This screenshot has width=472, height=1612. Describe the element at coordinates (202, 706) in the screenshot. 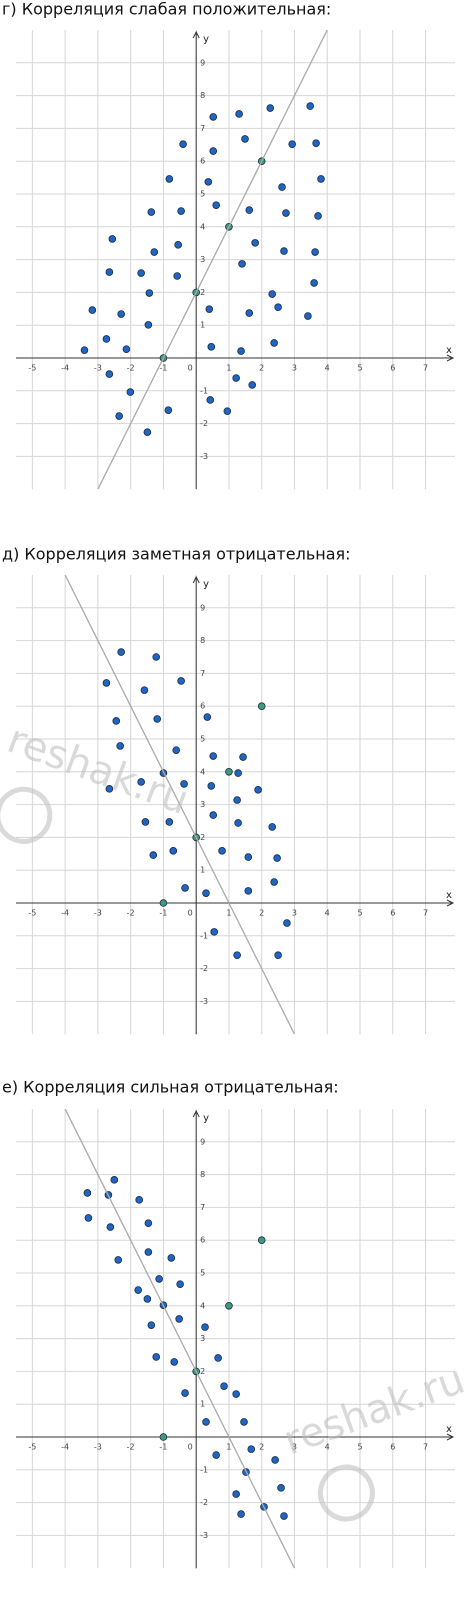

I see `y-tick-label: 6` at that location.